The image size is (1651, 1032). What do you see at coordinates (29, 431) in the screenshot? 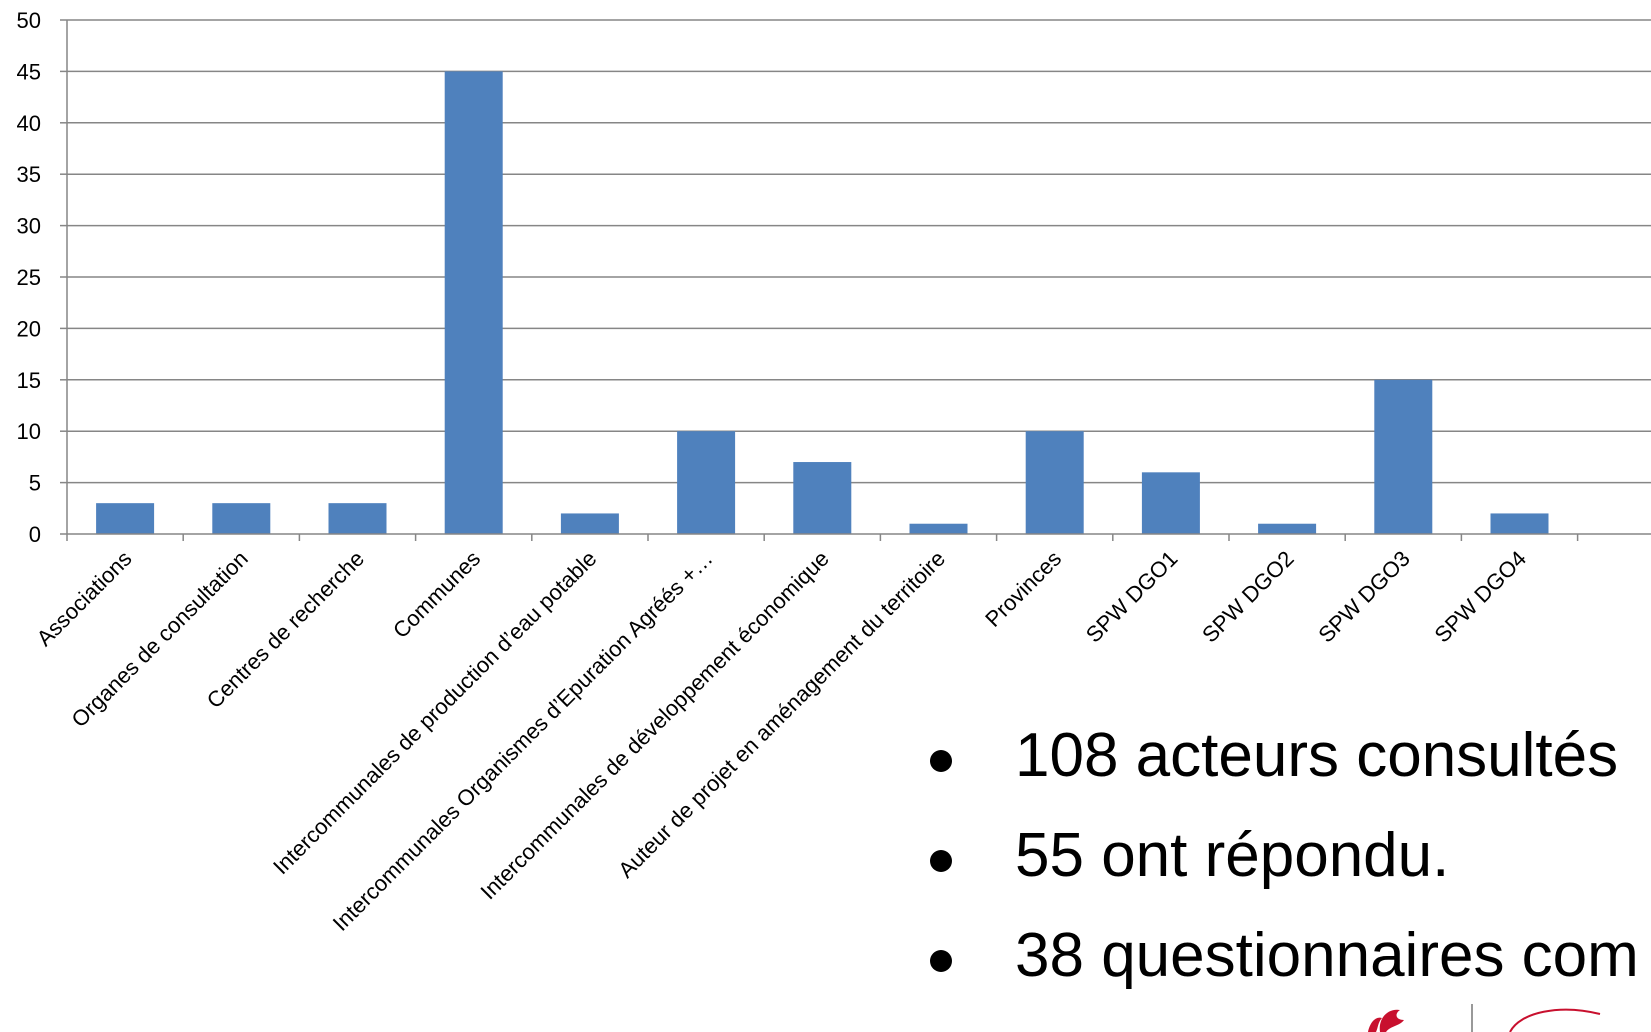
I see `y-tick-label: 10` at bounding box center [29, 431].